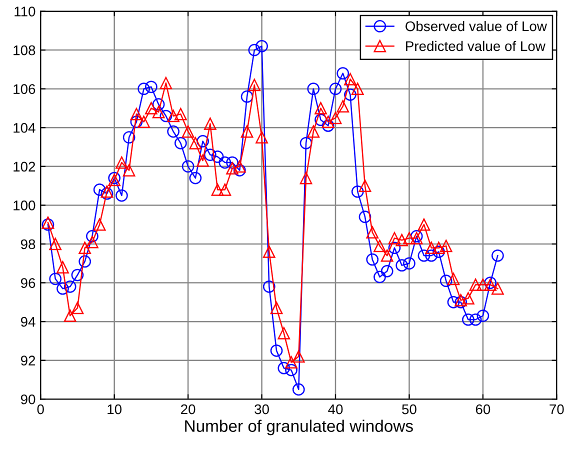 This screenshot has width=564, height=451. I want to click on legend-label: Predicted value of Low, so click(476, 46).